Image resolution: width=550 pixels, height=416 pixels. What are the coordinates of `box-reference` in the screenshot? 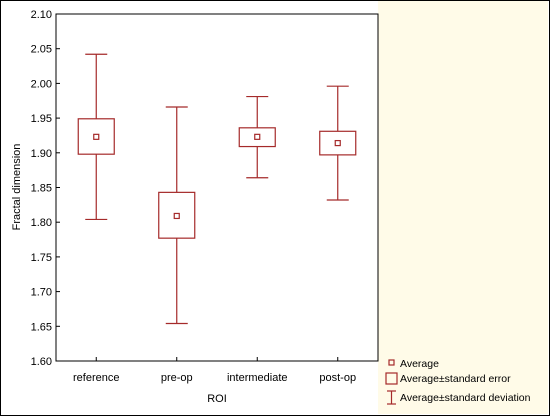 It's located at (96, 137).